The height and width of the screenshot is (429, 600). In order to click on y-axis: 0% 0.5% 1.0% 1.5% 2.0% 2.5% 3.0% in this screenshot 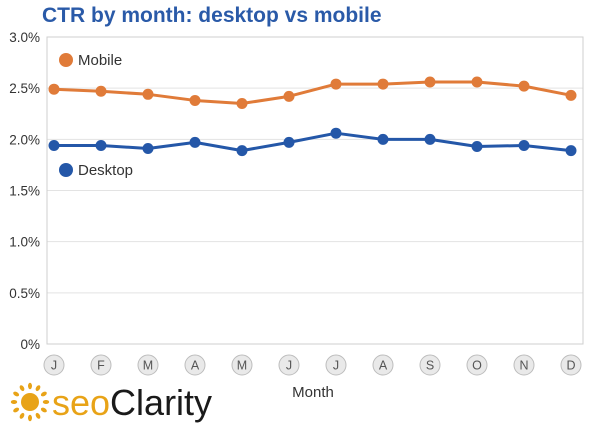, I will do `click(24, 191)`.